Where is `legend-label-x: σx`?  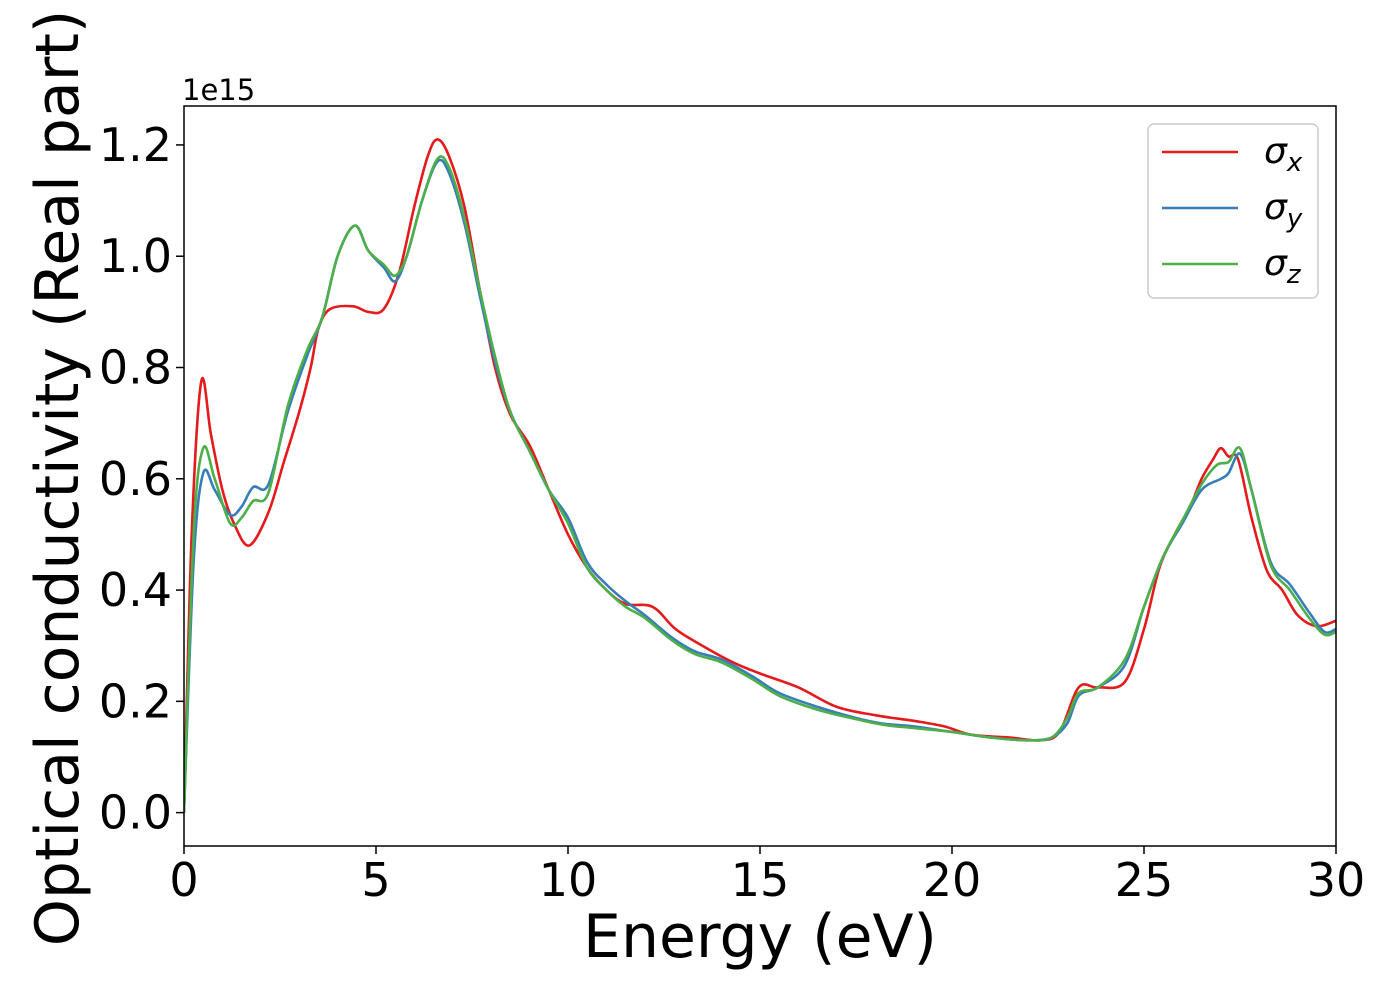
legend-label-x: σx is located at coordinates (1283, 154).